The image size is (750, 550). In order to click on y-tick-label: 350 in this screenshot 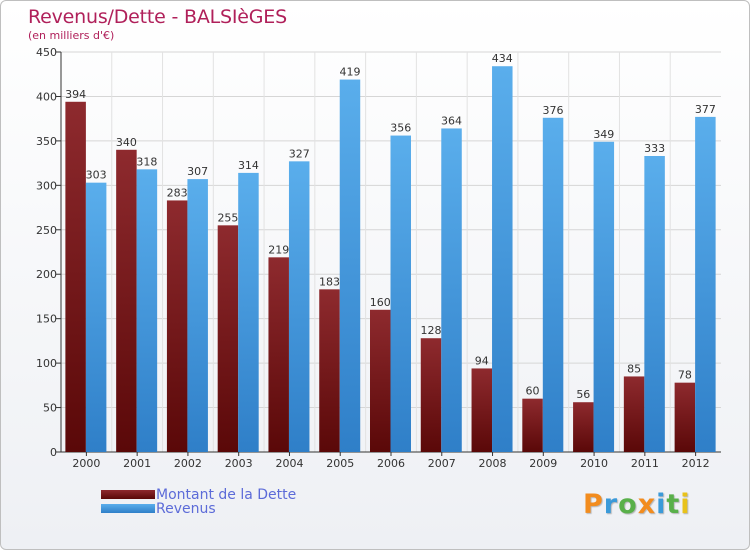, I will do `click(46, 141)`.